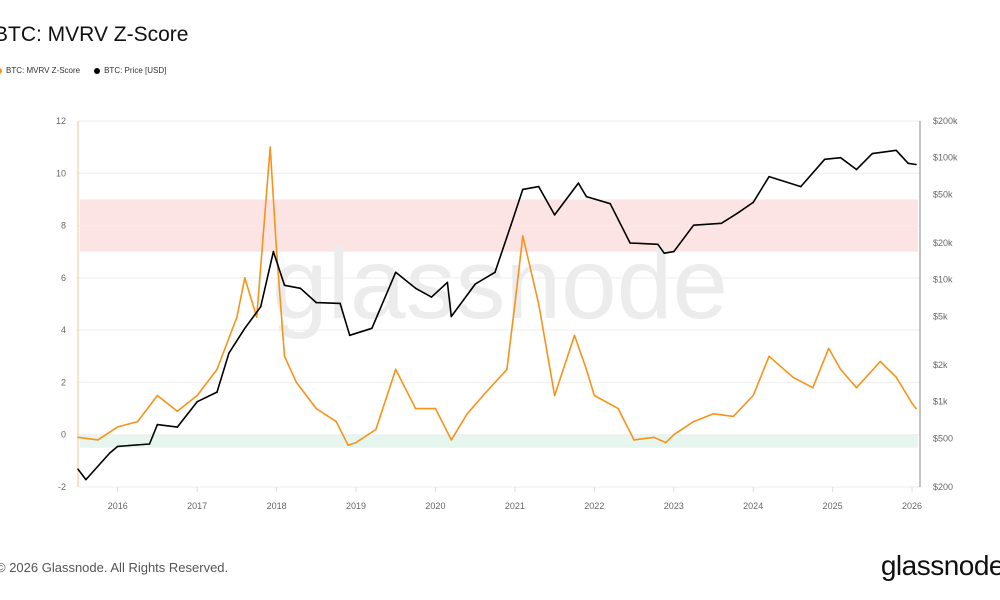  What do you see at coordinates (940, 402) in the screenshot?
I see `y-right-tick-label: $1k` at bounding box center [940, 402].